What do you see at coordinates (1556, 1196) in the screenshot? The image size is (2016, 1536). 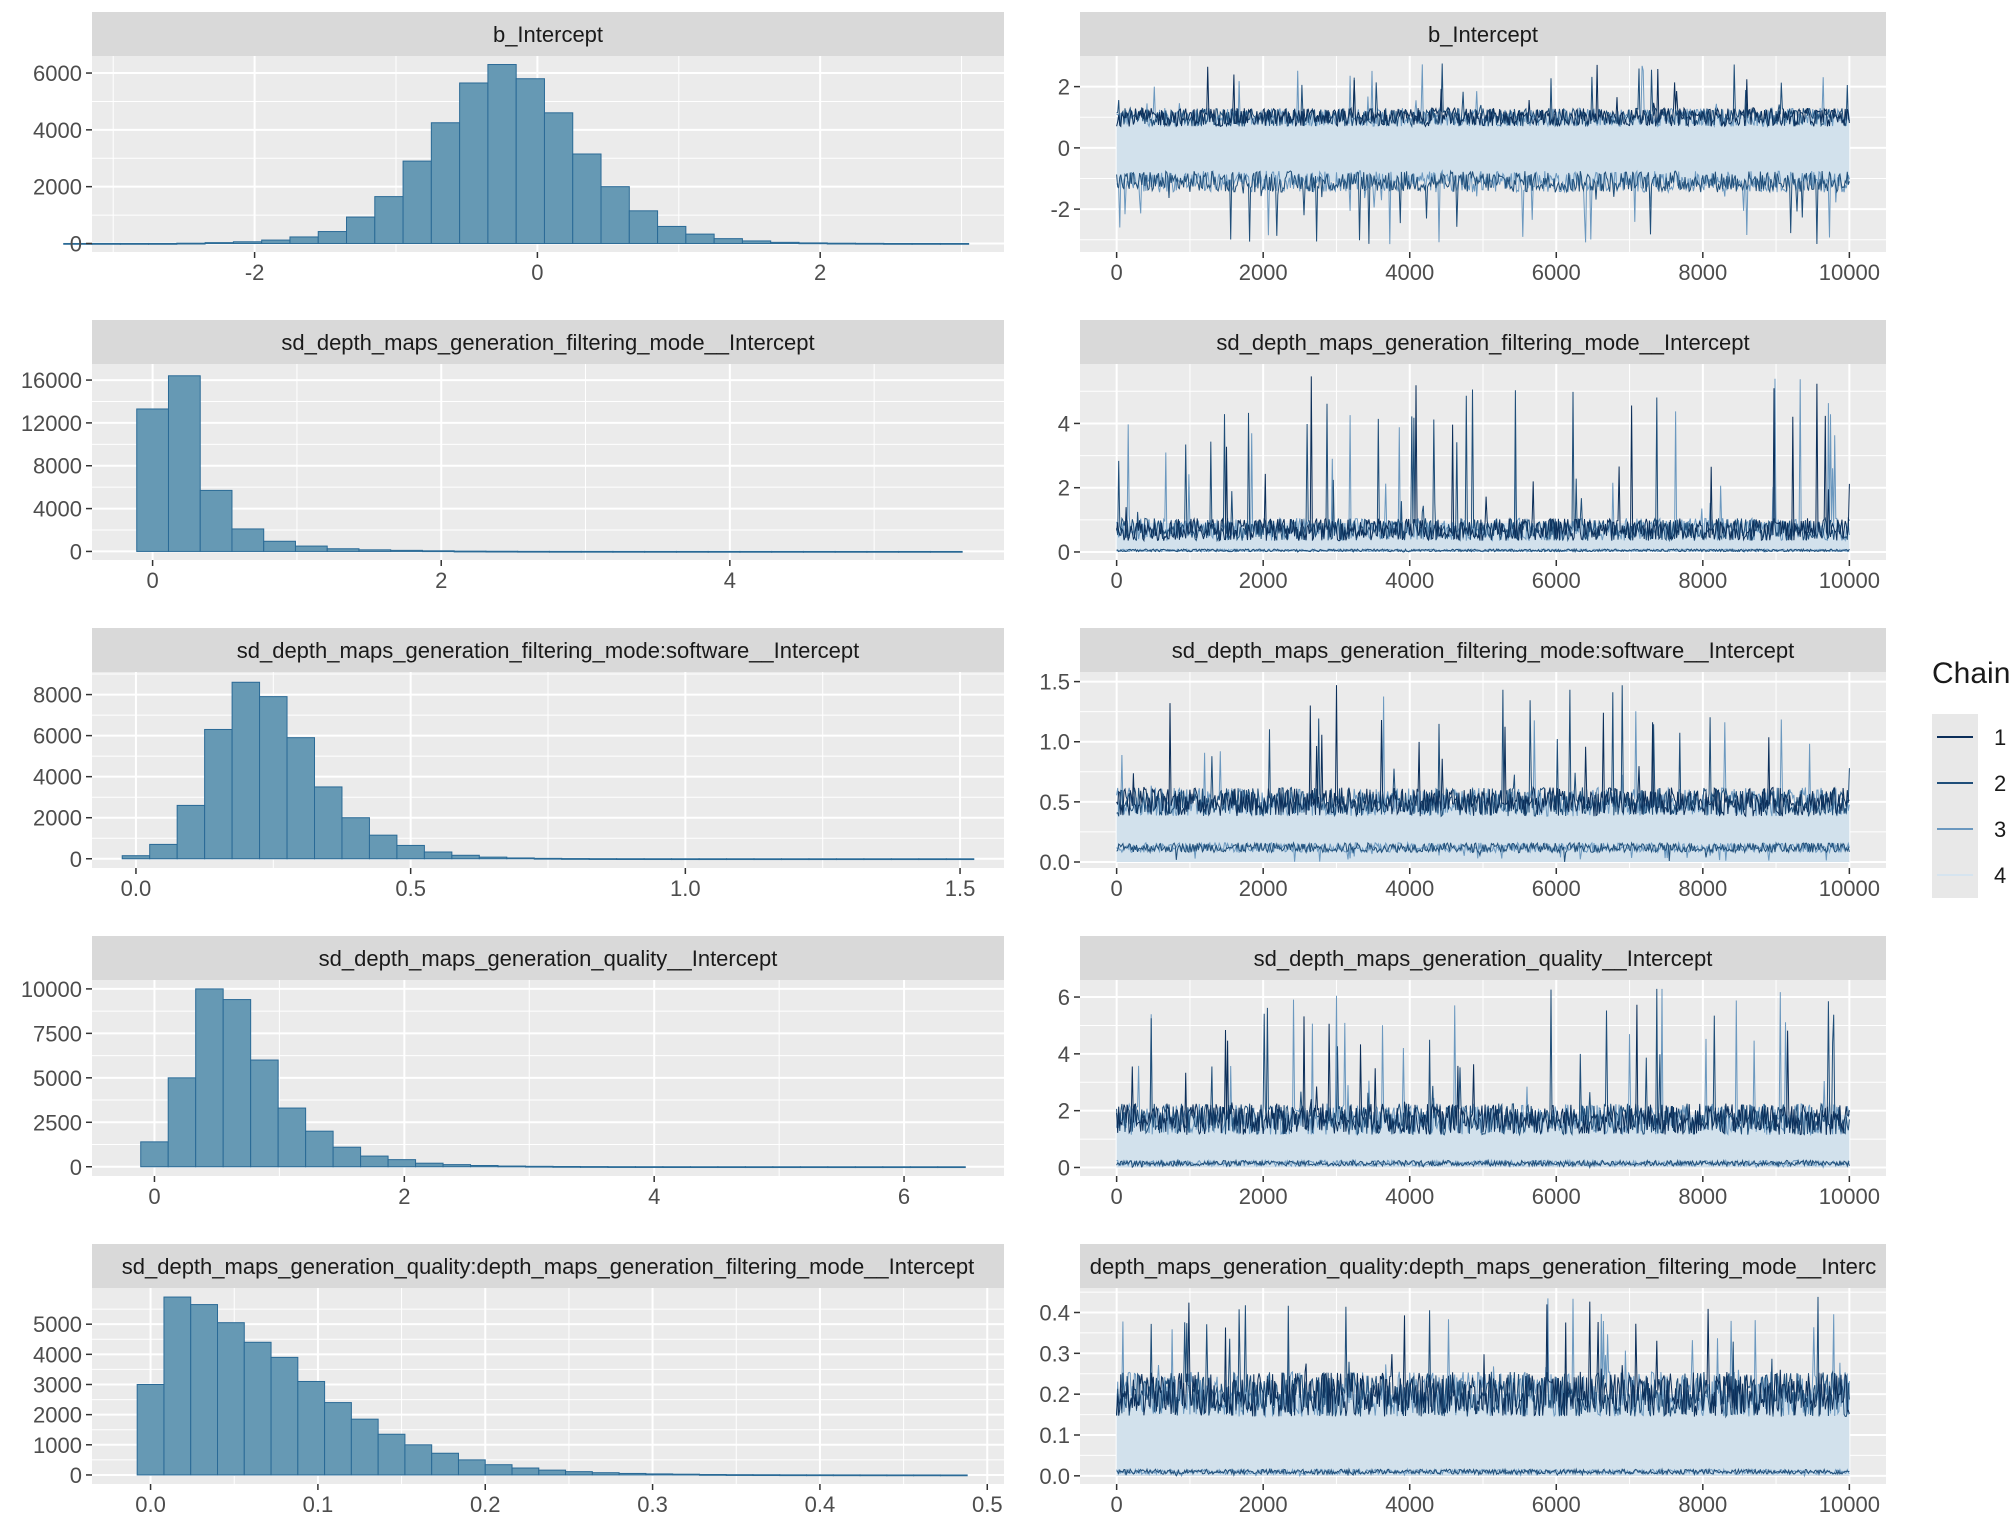 I see `x-tick-label: 6000` at bounding box center [1556, 1196].